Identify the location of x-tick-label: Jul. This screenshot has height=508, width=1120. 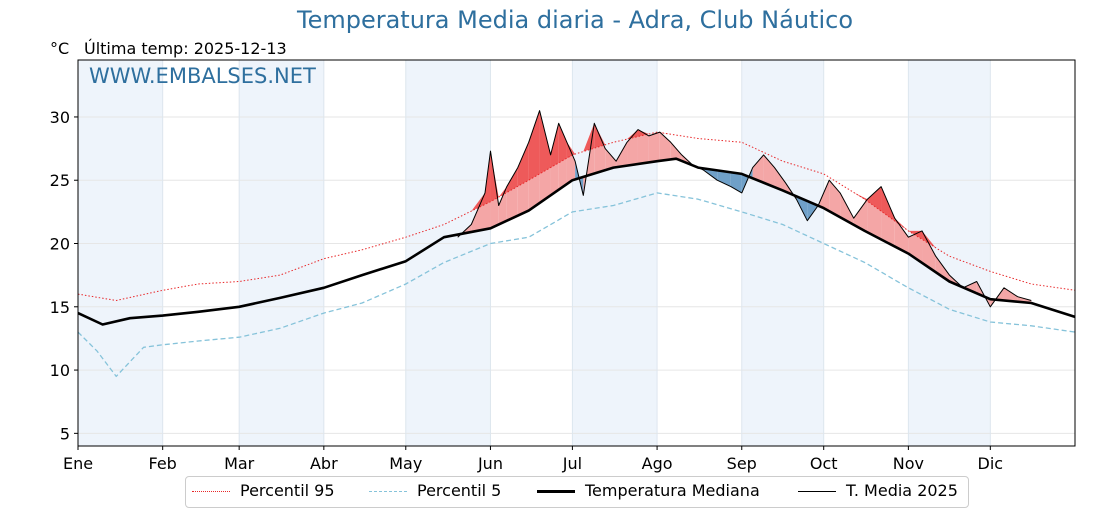
(572, 463).